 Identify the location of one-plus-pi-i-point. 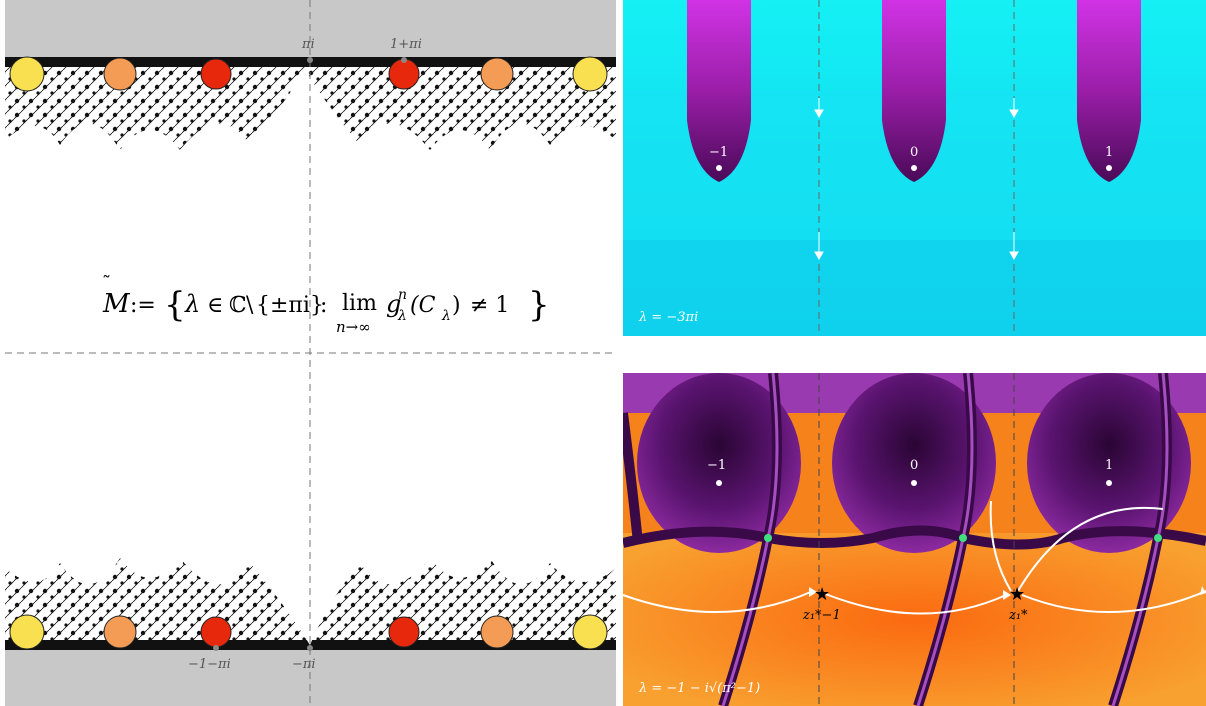
(404, 60).